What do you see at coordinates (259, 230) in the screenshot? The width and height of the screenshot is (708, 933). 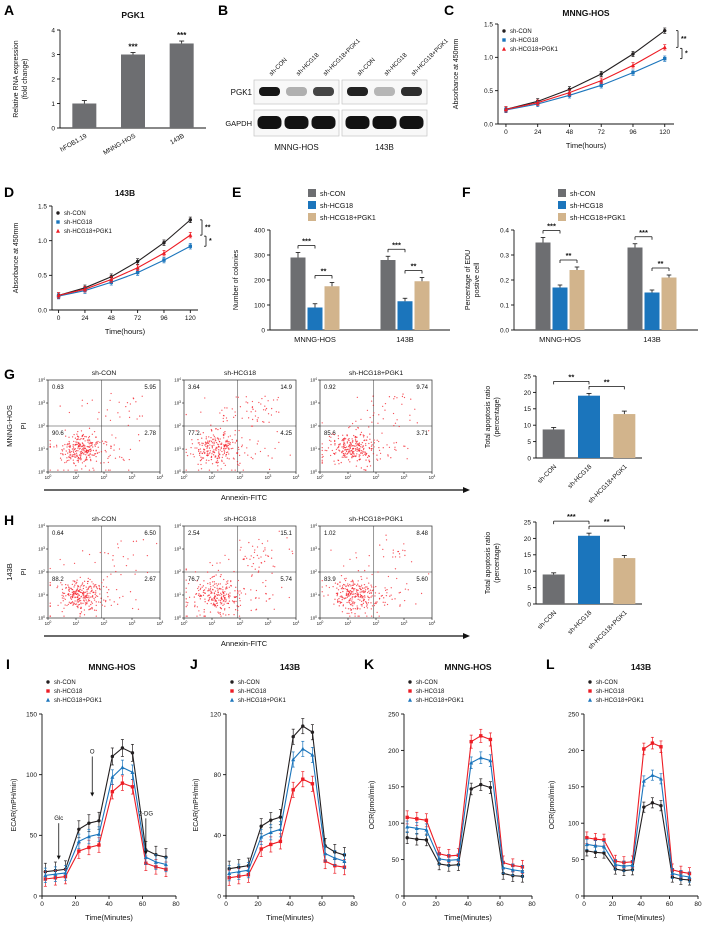 I see `svg-text: 400` at bounding box center [259, 230].